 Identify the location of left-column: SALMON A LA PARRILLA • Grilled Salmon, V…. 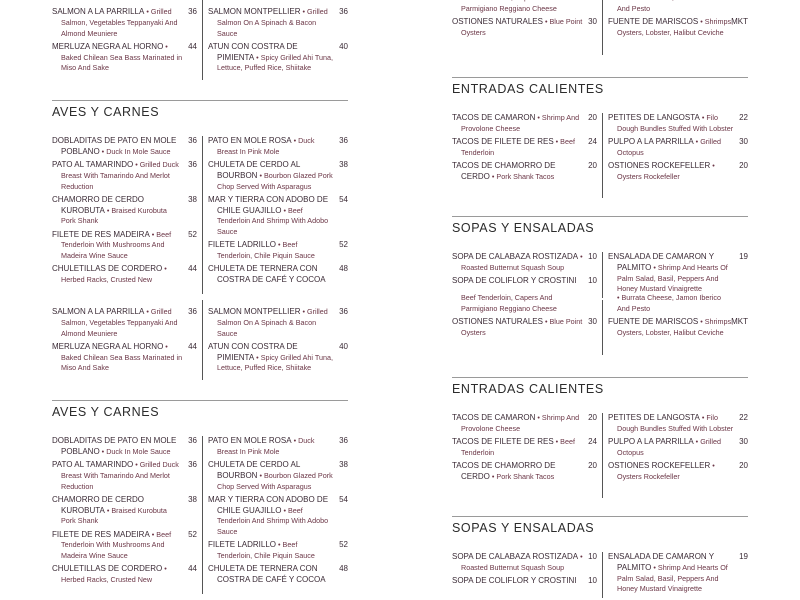
(124, 42).